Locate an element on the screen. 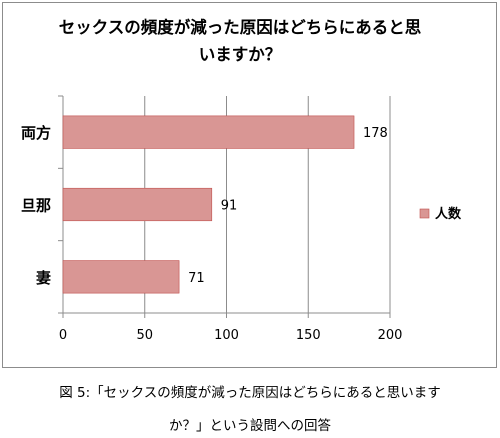 This screenshot has height=438, width=500. x-tick-label-100: 100 is located at coordinates (226, 335).